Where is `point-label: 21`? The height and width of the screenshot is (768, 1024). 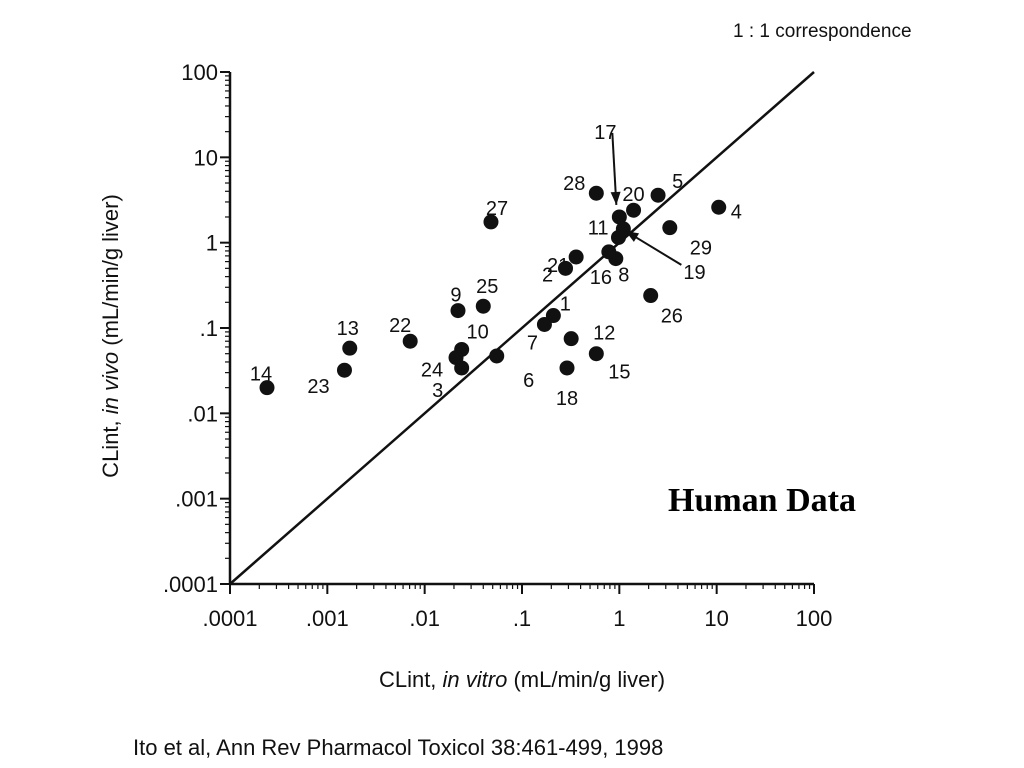
point-label: 21 is located at coordinates (558, 266).